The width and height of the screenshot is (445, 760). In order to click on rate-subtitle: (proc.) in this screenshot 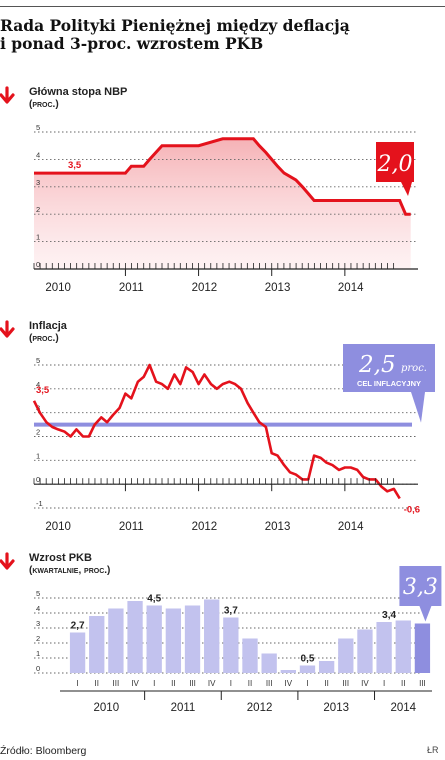, I will do `click(44, 104)`.